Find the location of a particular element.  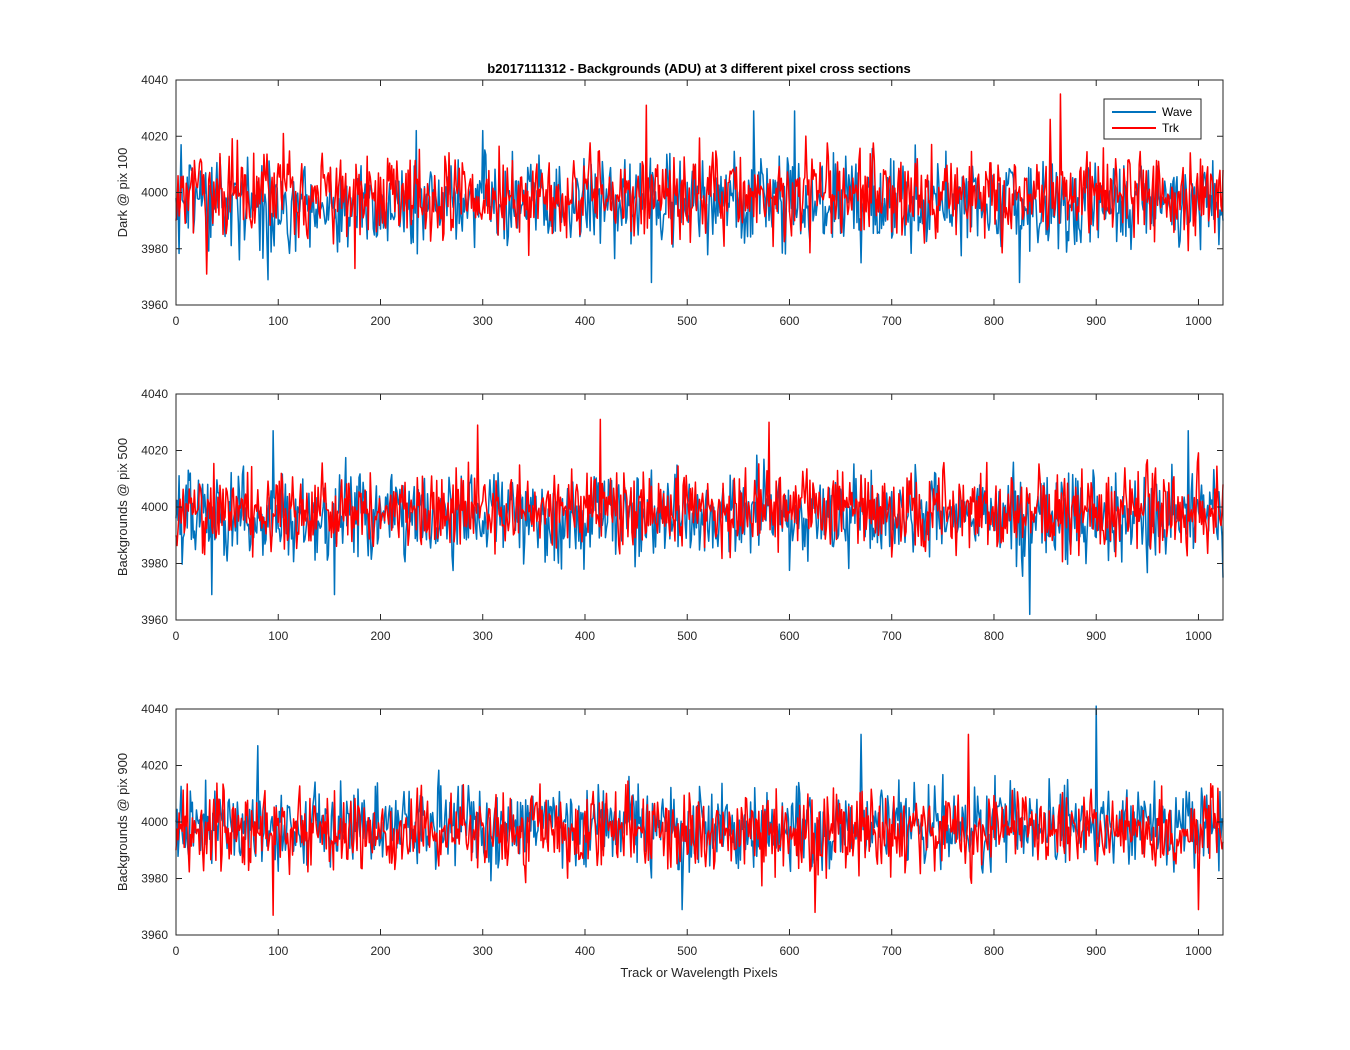

legend-wave-label: Wave is located at coordinates (1177, 112).